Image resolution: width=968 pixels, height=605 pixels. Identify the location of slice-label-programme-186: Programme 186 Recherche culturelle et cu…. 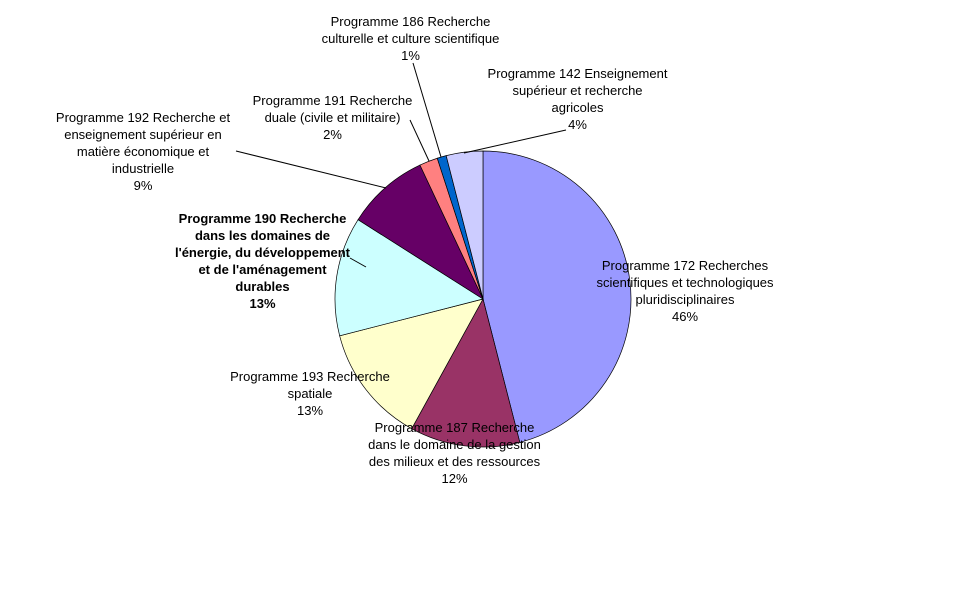
(410, 38).